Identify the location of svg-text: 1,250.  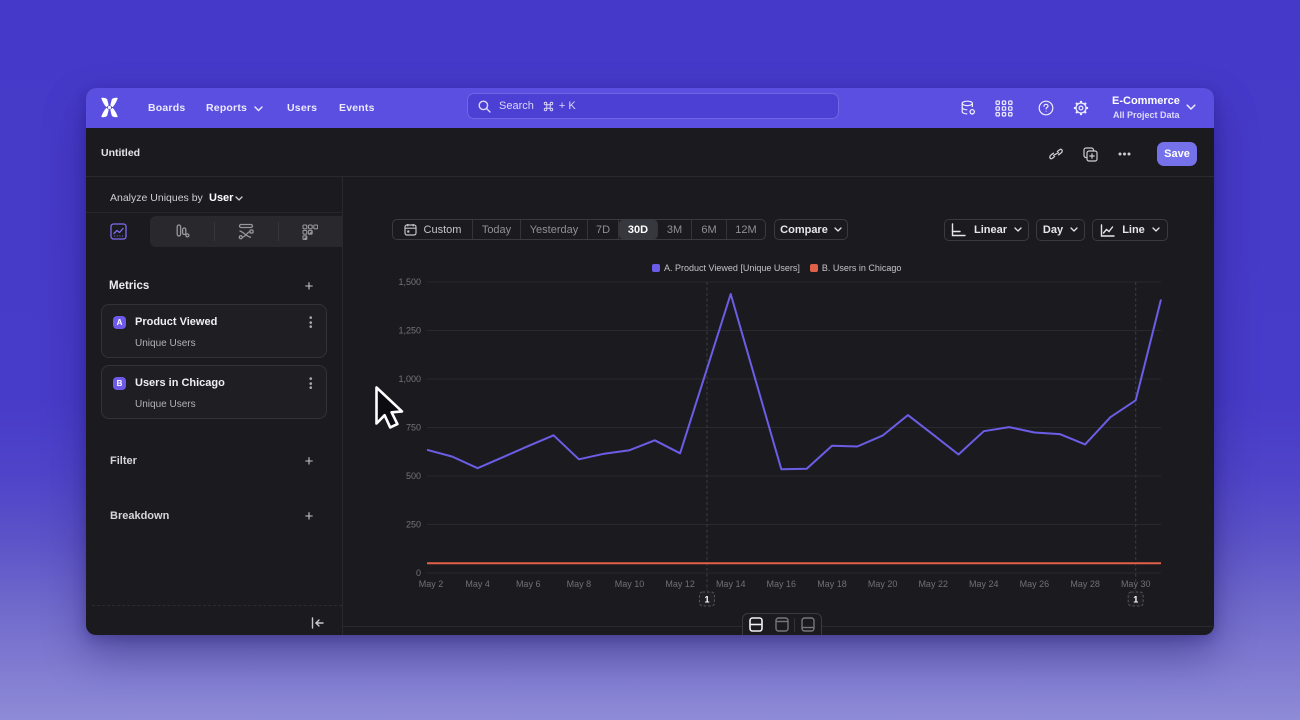
(409, 331).